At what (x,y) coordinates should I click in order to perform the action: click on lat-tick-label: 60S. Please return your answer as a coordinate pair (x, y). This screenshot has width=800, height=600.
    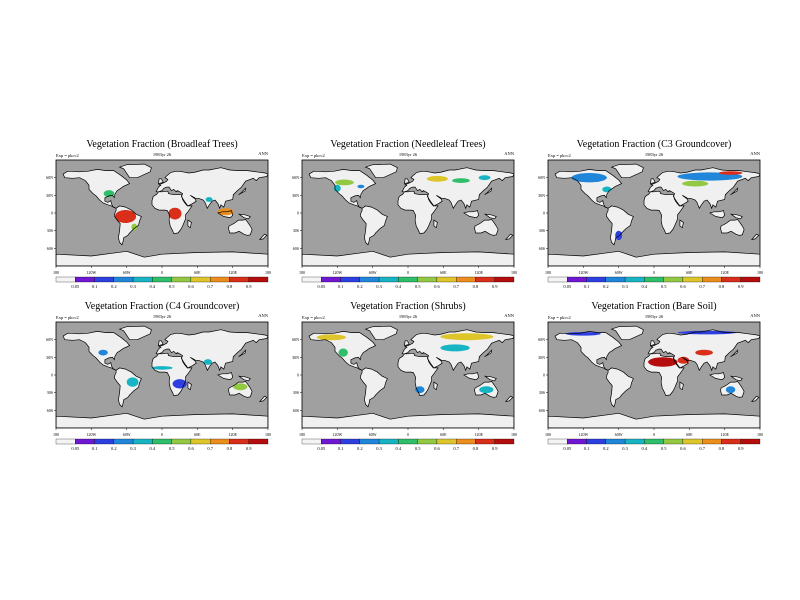
    Looking at the image, I should click on (50, 410).